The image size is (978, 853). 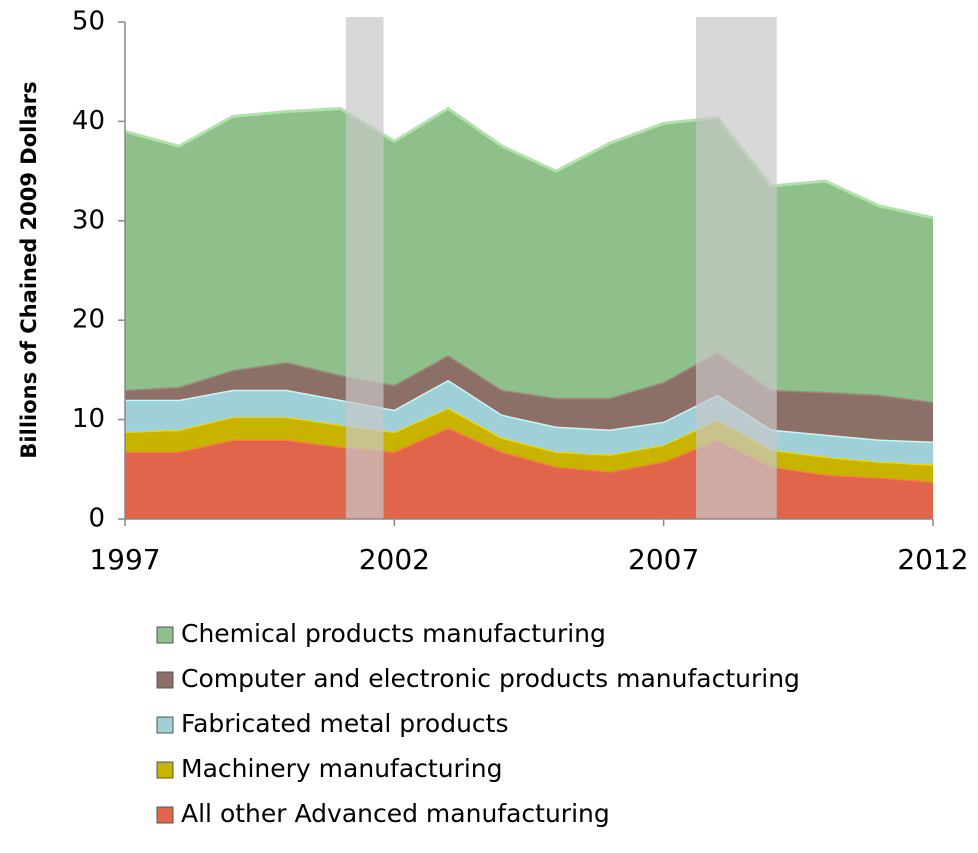 I want to click on x-tick-label: 2012, so click(x=932, y=559).